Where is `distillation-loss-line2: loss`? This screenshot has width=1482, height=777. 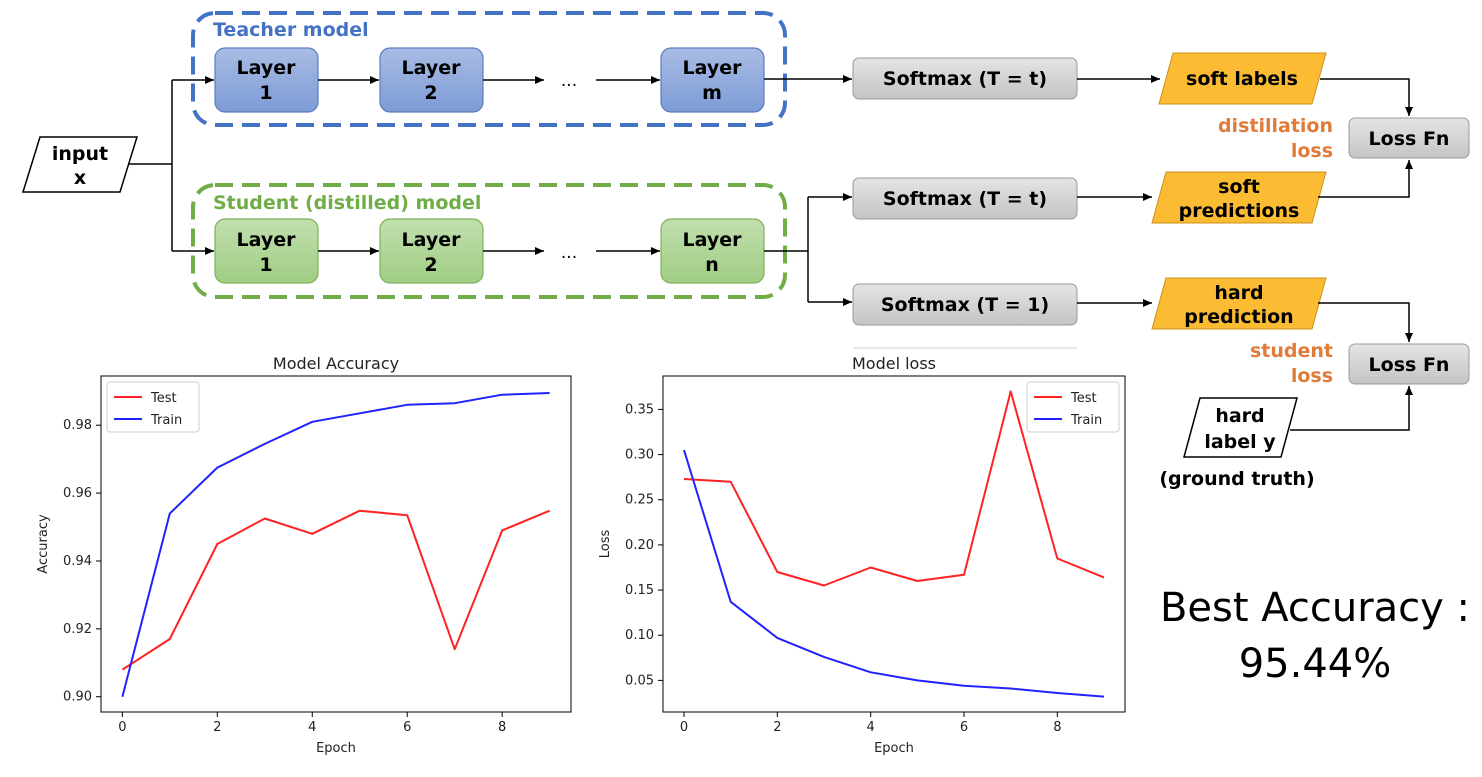 distillation-loss-line2: loss is located at coordinates (1312, 151).